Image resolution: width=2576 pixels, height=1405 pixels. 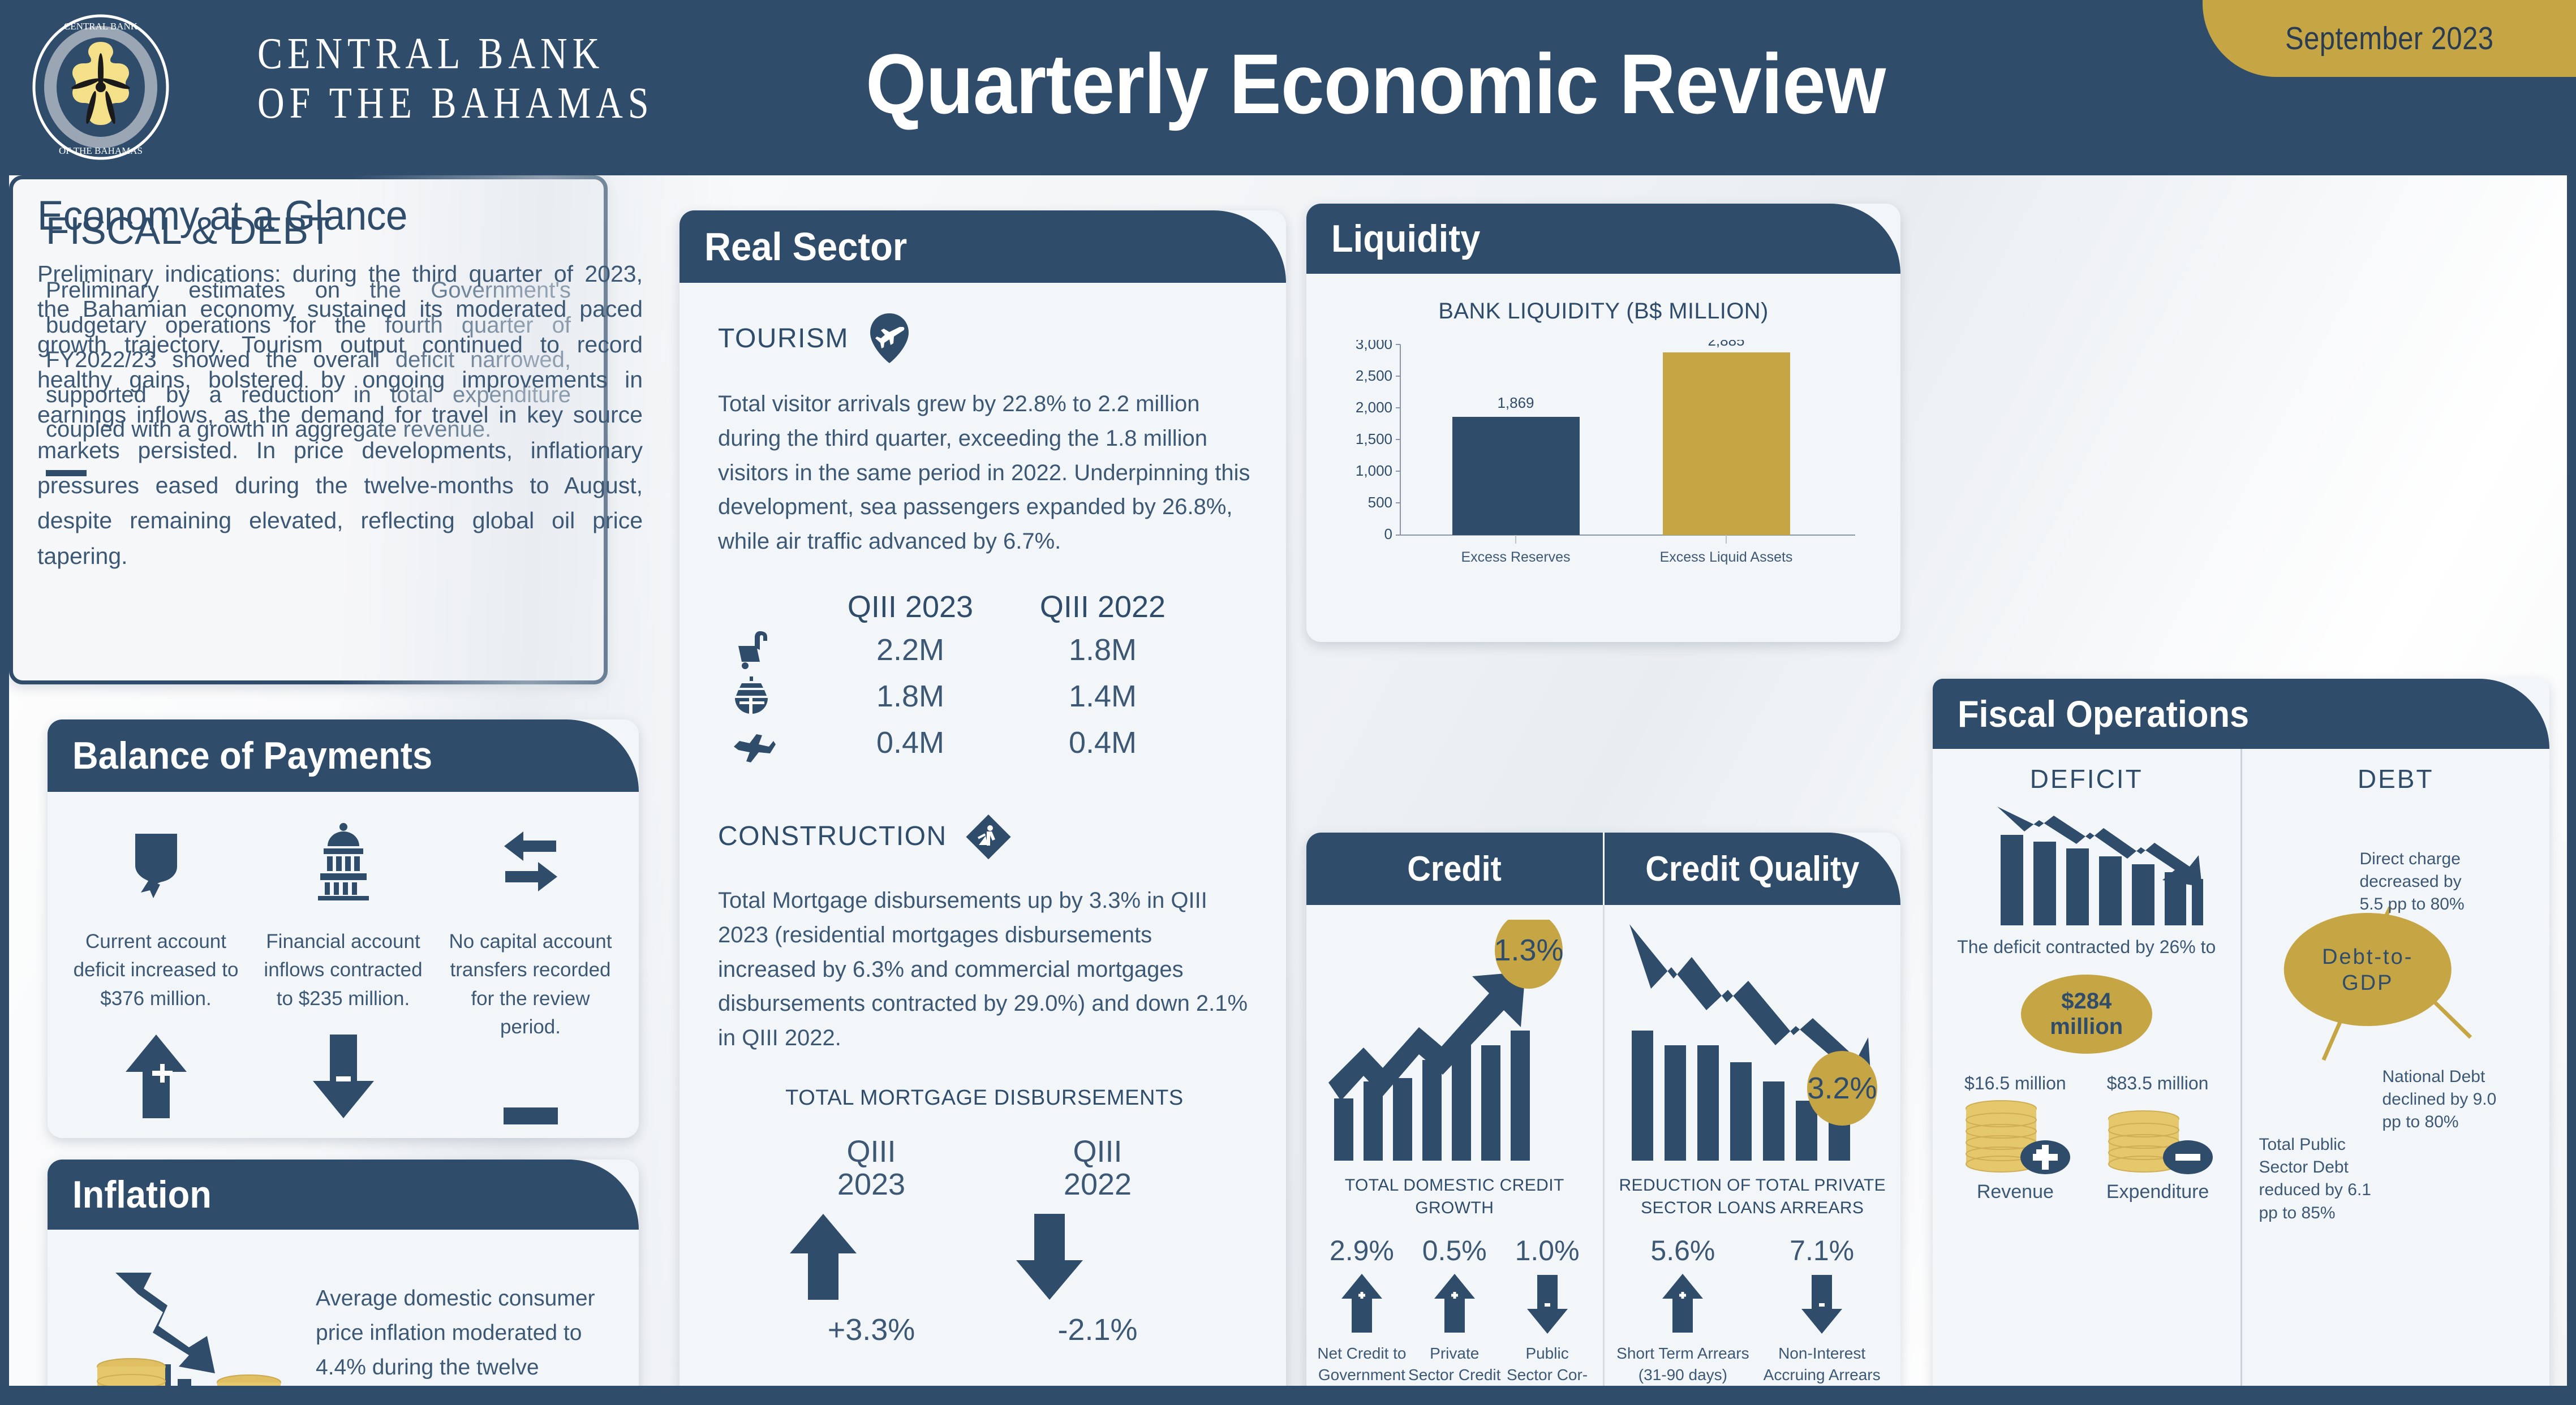 I want to click on credit-stats: 2.9% Net Credit to Government 0.5%, so click(x=1455, y=1310).